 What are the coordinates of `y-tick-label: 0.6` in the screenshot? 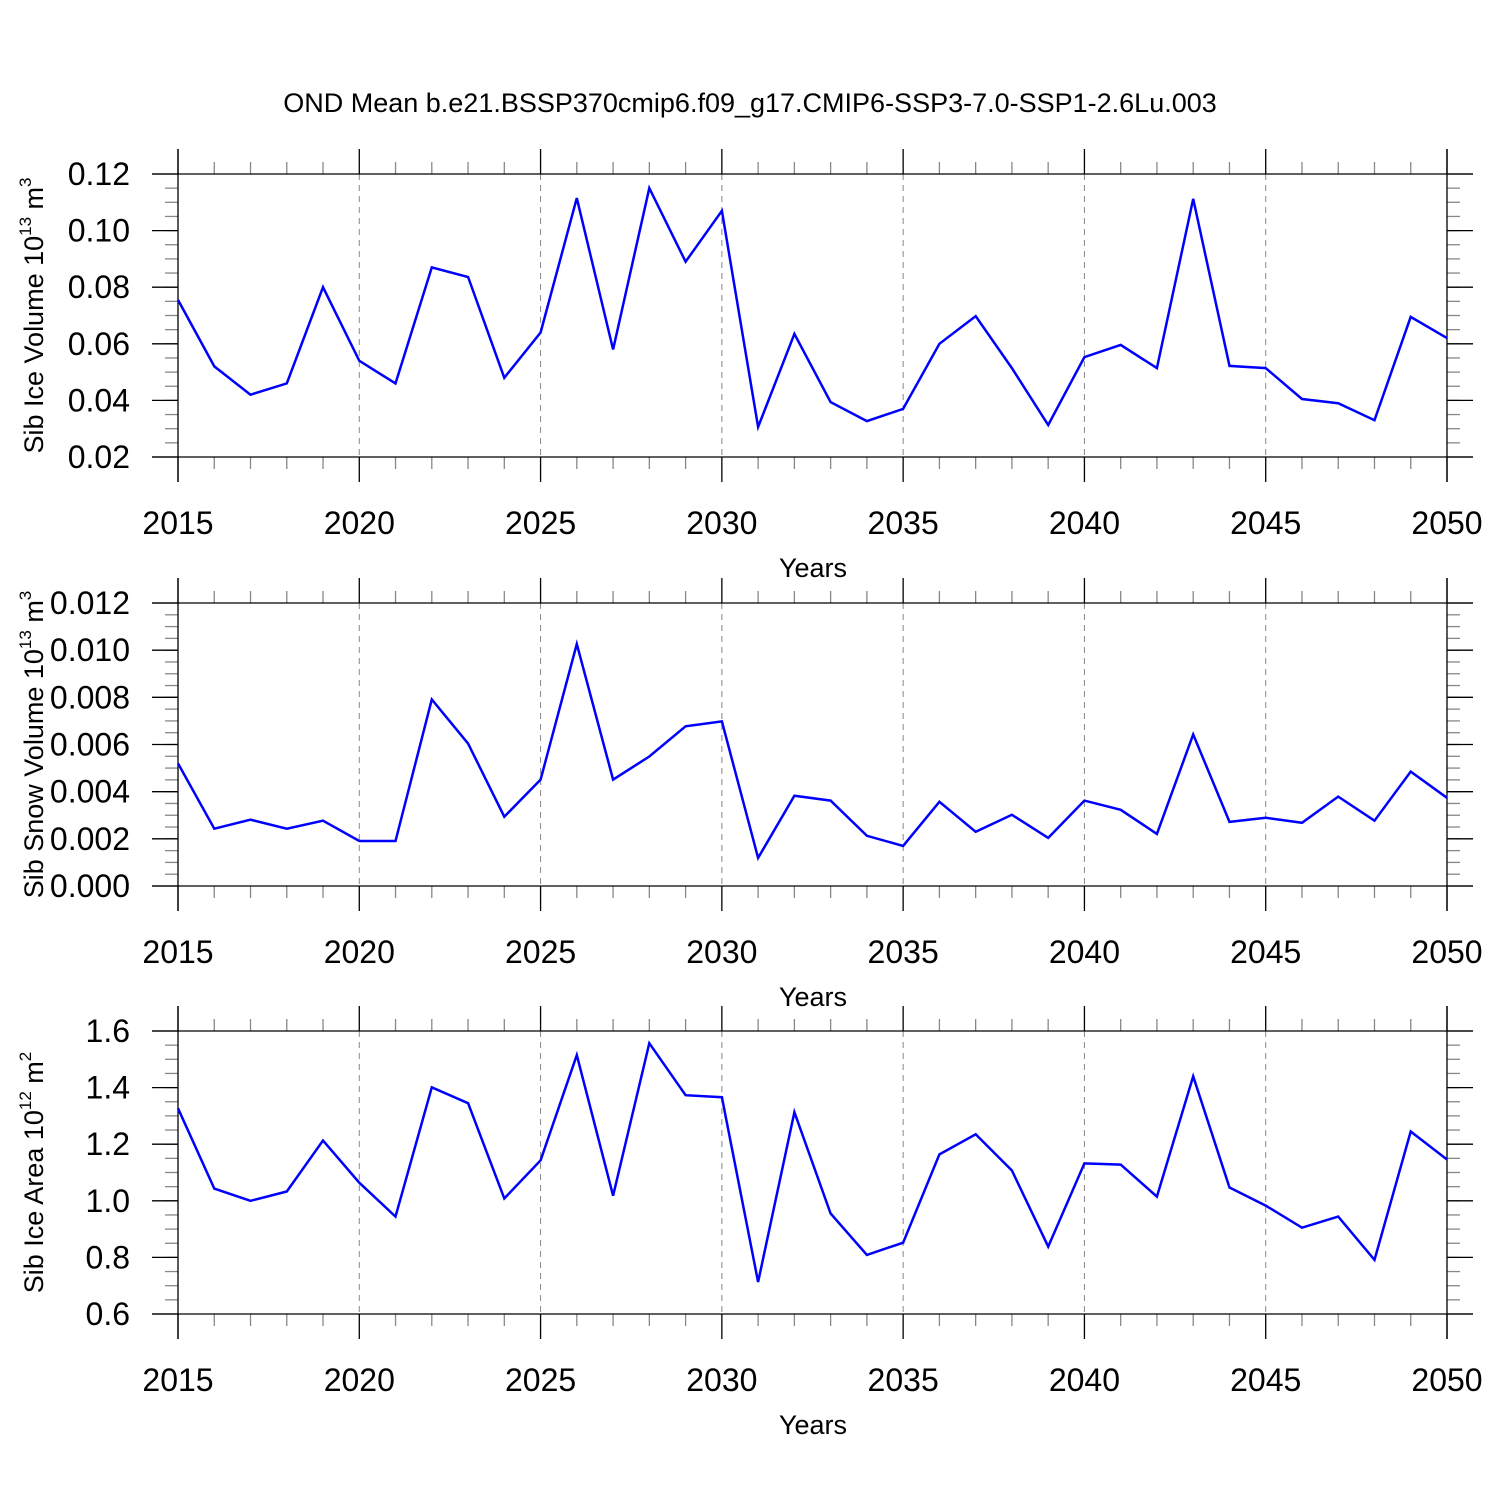 It's located at (108, 1314).